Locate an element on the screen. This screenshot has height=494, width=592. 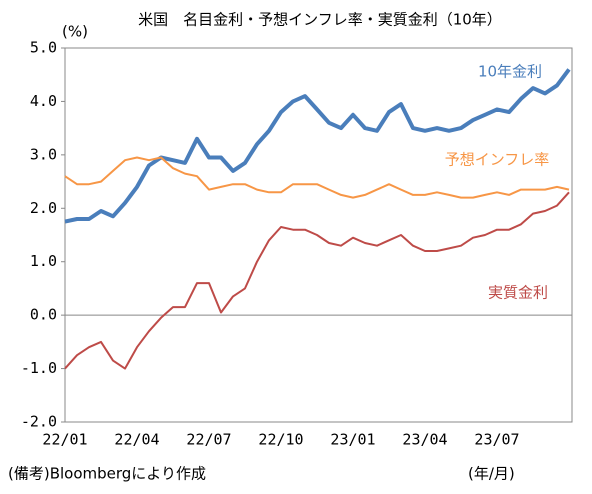
series-line is located at coordinates (317, 177).